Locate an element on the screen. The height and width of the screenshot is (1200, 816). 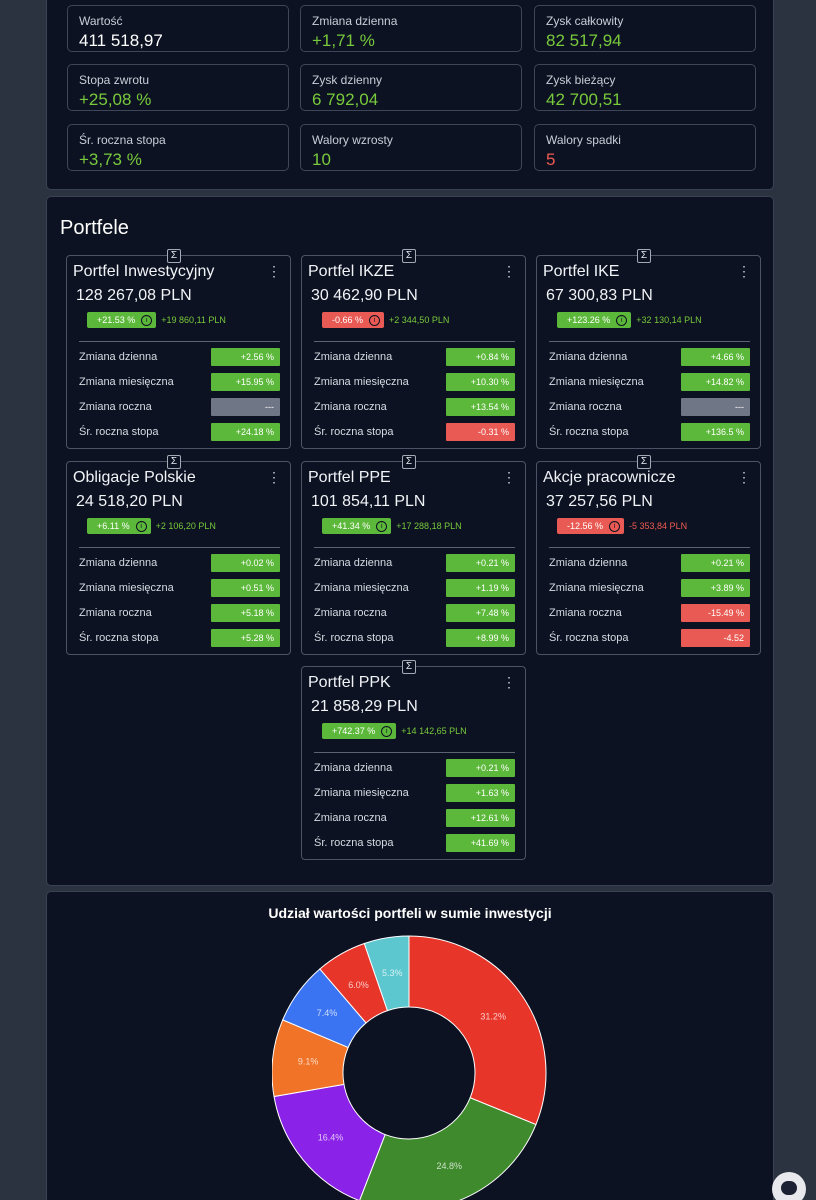
stat-card: Zysk dzienny 6 792,04 is located at coordinates (411, 87).